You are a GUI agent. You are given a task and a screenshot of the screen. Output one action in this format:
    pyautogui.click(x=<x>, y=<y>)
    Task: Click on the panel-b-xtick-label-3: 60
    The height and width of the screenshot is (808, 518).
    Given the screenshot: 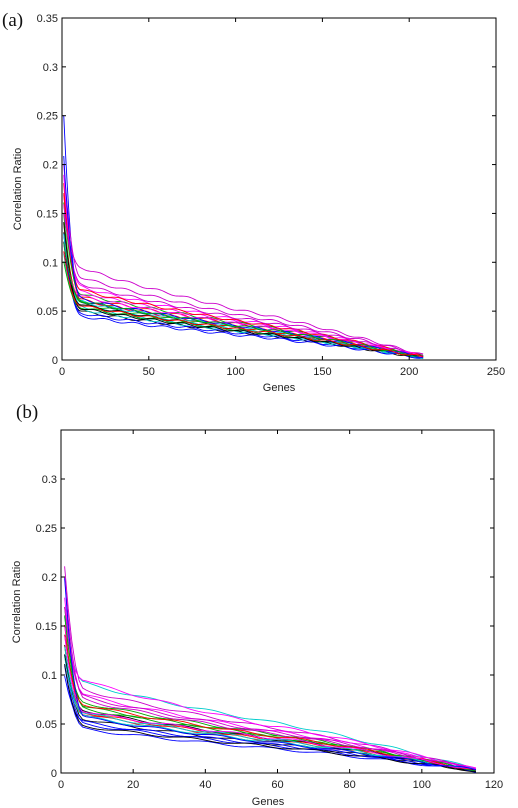 What is the action you would take?
    pyautogui.click(x=277, y=785)
    